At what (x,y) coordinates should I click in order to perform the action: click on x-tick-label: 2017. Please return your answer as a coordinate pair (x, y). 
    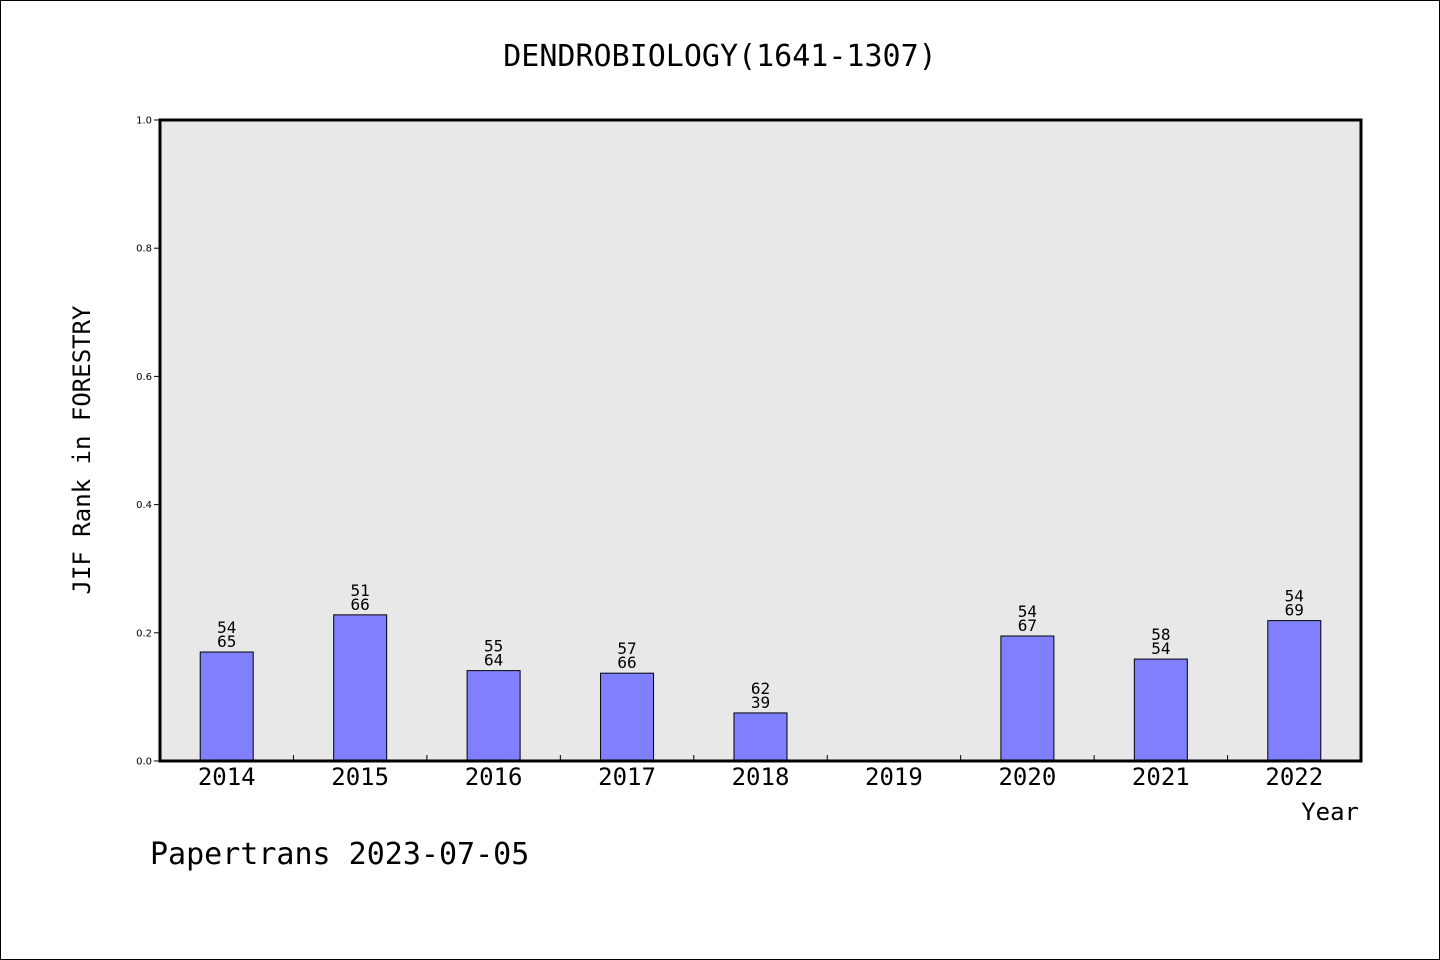
    Looking at the image, I should click on (627, 777).